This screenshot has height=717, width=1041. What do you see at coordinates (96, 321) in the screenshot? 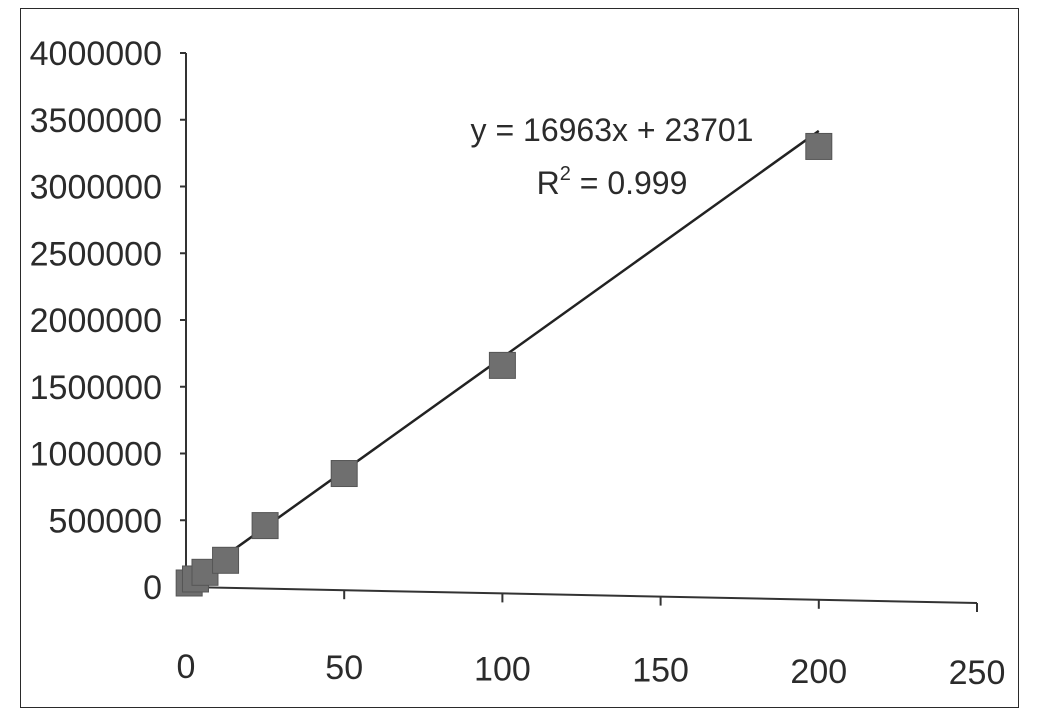
I see `y-tick-label: 2000000` at bounding box center [96, 321].